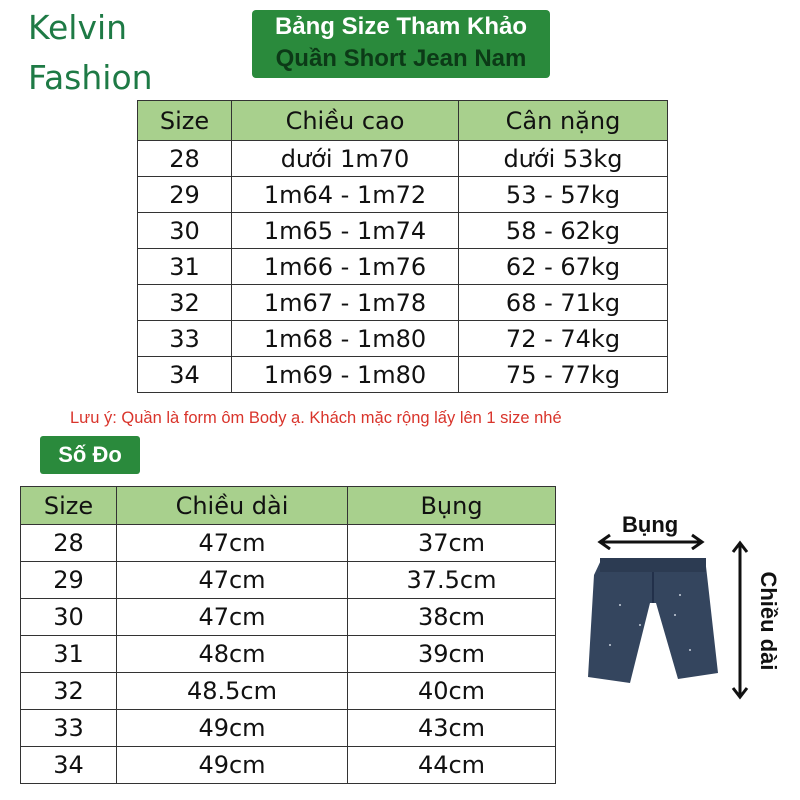 The width and height of the screenshot is (800, 800). I want to click on column-header: Cân nặng, so click(563, 120).